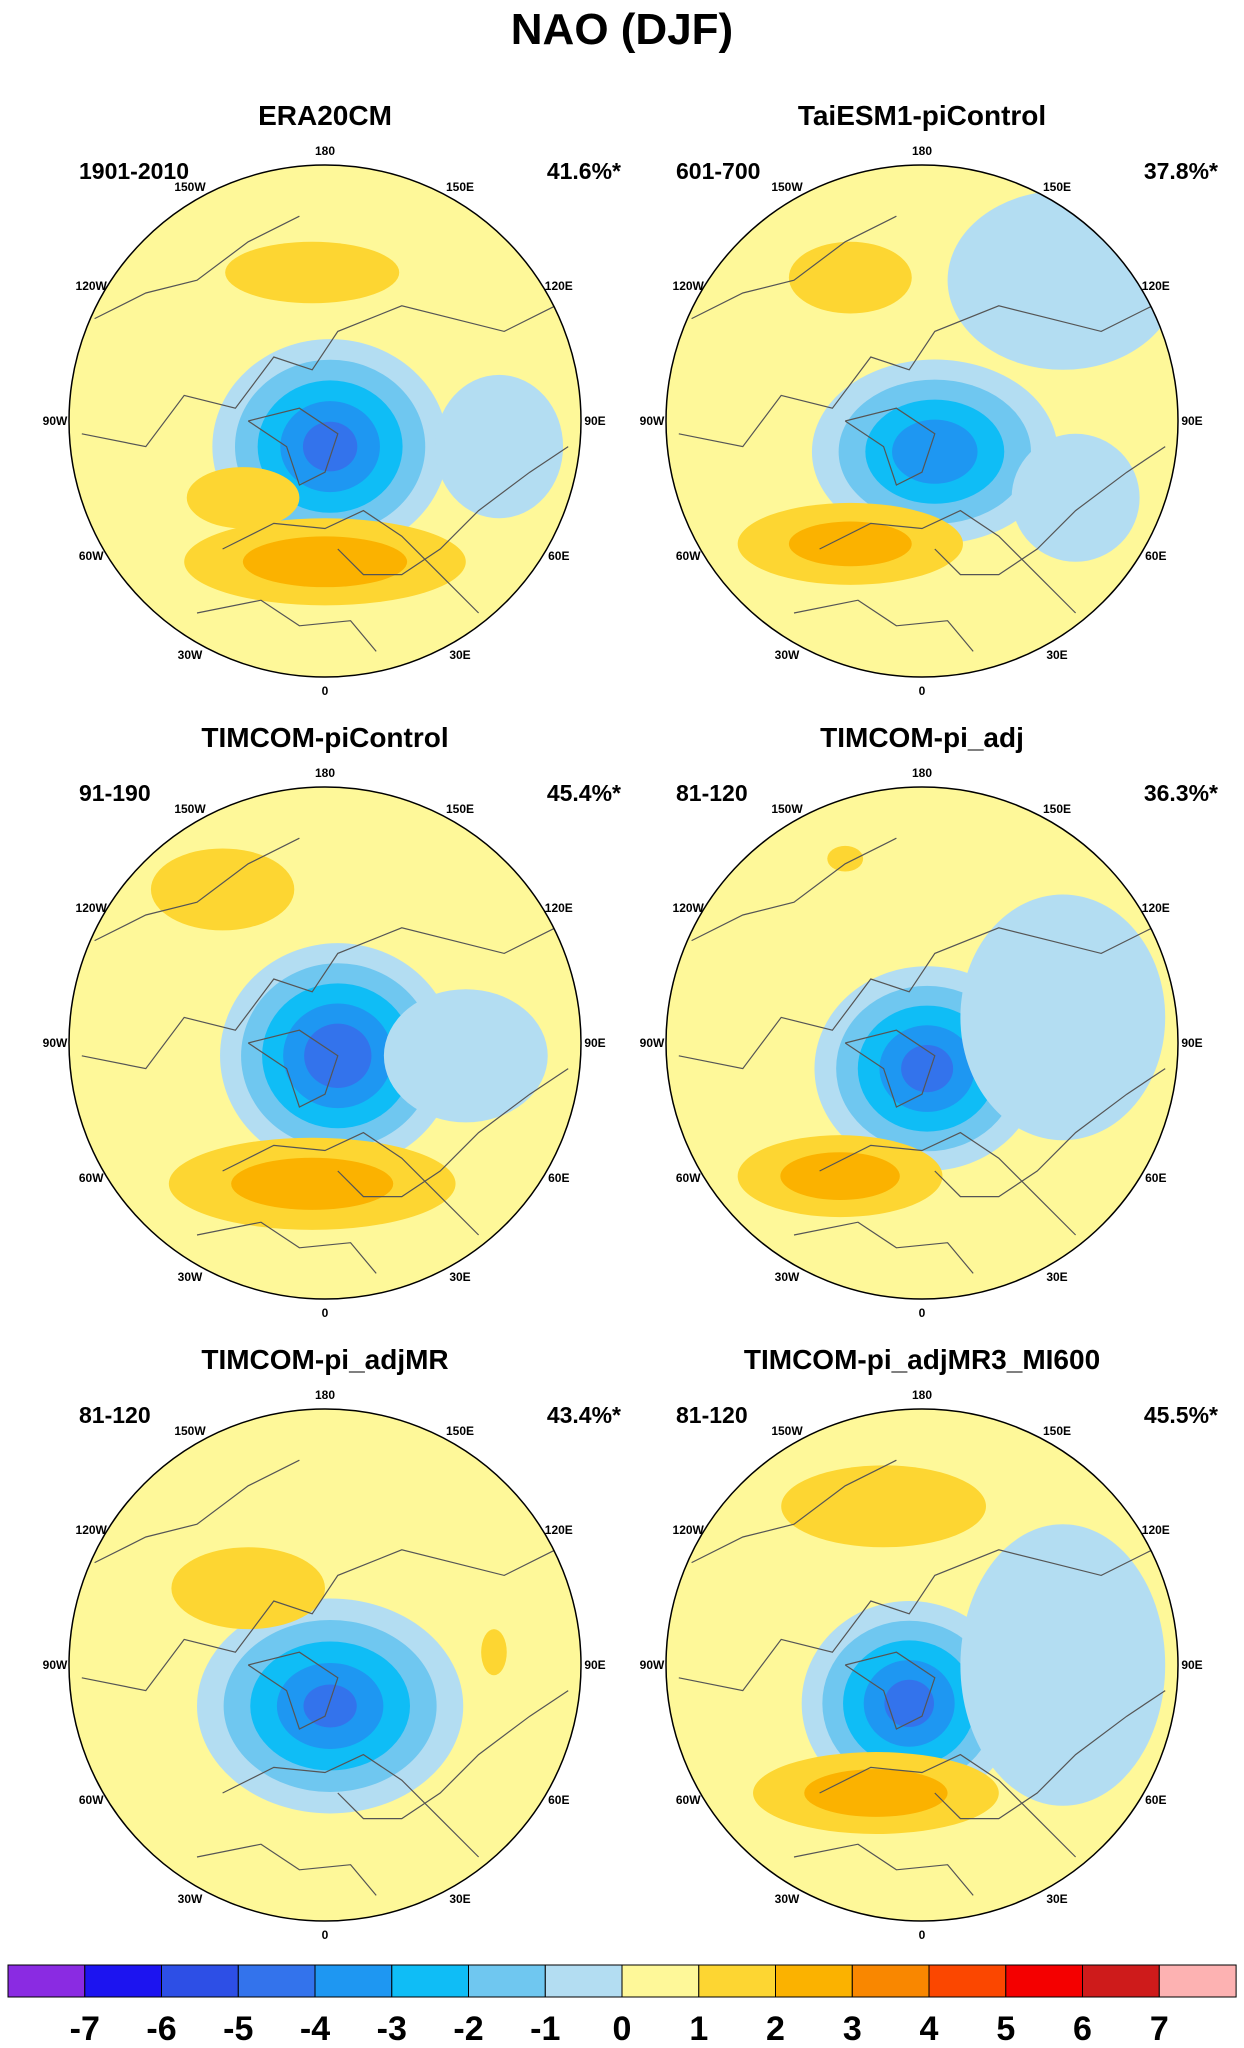  What do you see at coordinates (115, 793) in the screenshot?
I see `panel-period: 91-190` at bounding box center [115, 793].